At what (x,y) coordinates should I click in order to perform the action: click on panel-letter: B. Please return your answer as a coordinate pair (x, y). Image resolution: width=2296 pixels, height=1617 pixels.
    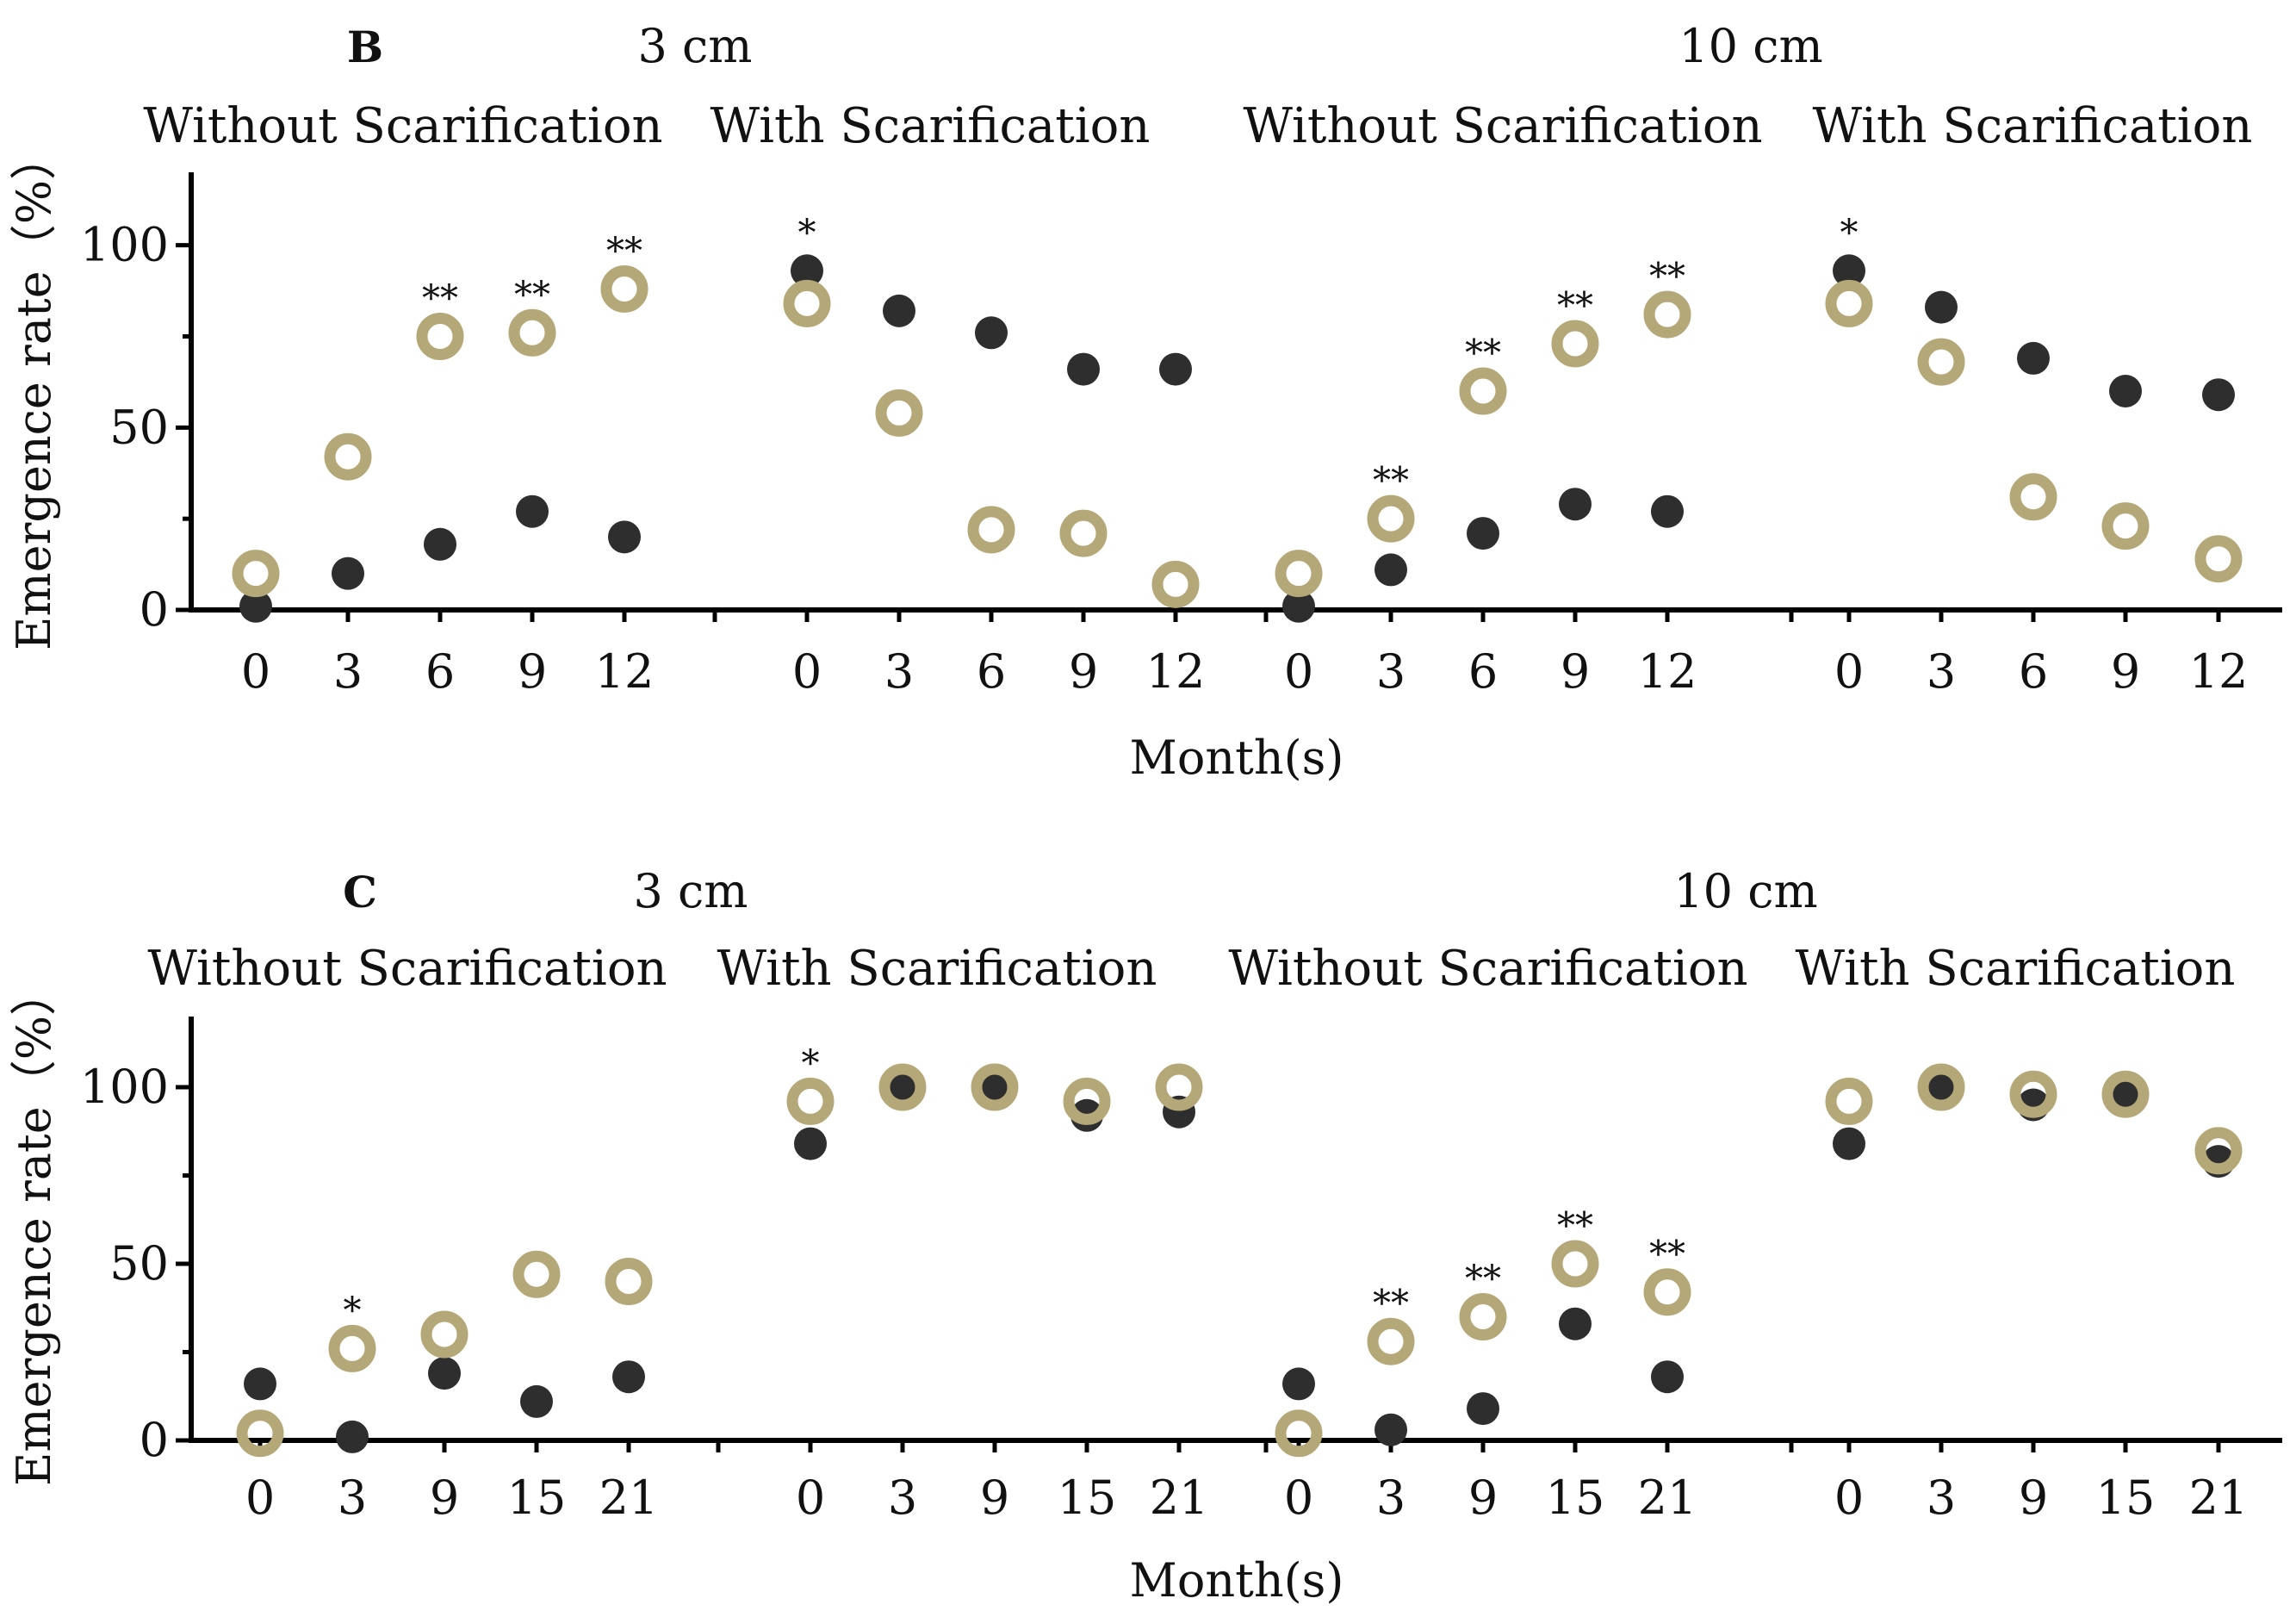
    Looking at the image, I should click on (365, 47).